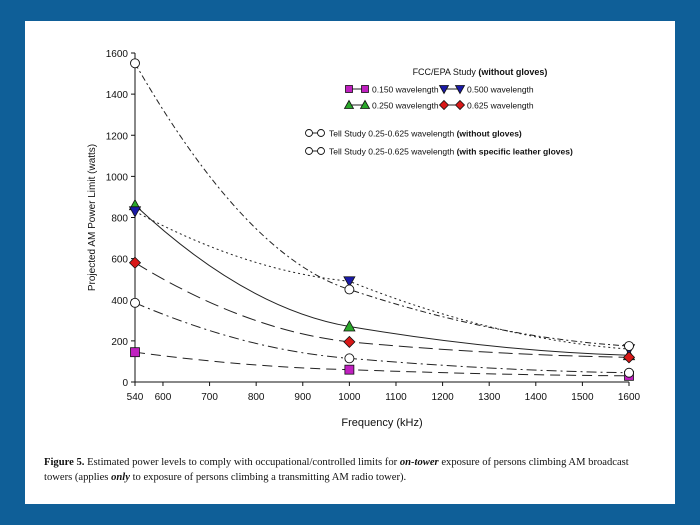 This screenshot has width=700, height=525. Describe the element at coordinates (442, 397) in the screenshot. I see `x-tick-label-1200: 1200` at that location.